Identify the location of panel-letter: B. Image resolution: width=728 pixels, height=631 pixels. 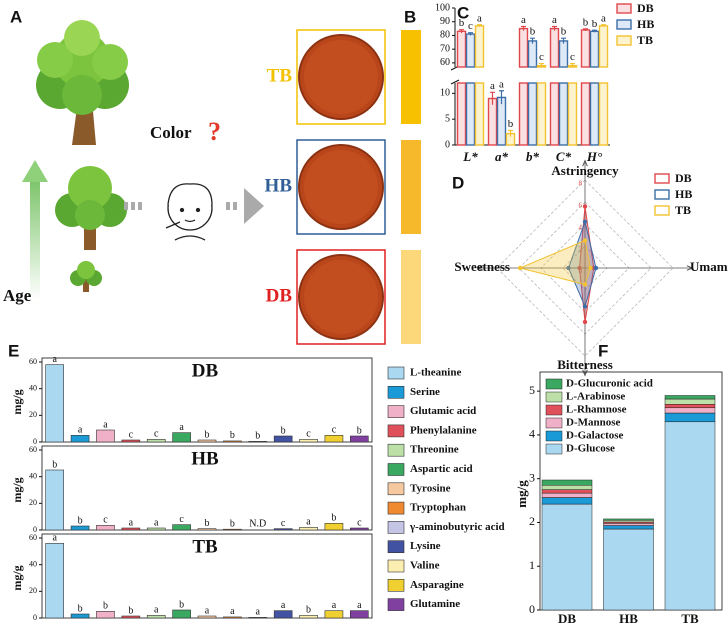
(410, 16).